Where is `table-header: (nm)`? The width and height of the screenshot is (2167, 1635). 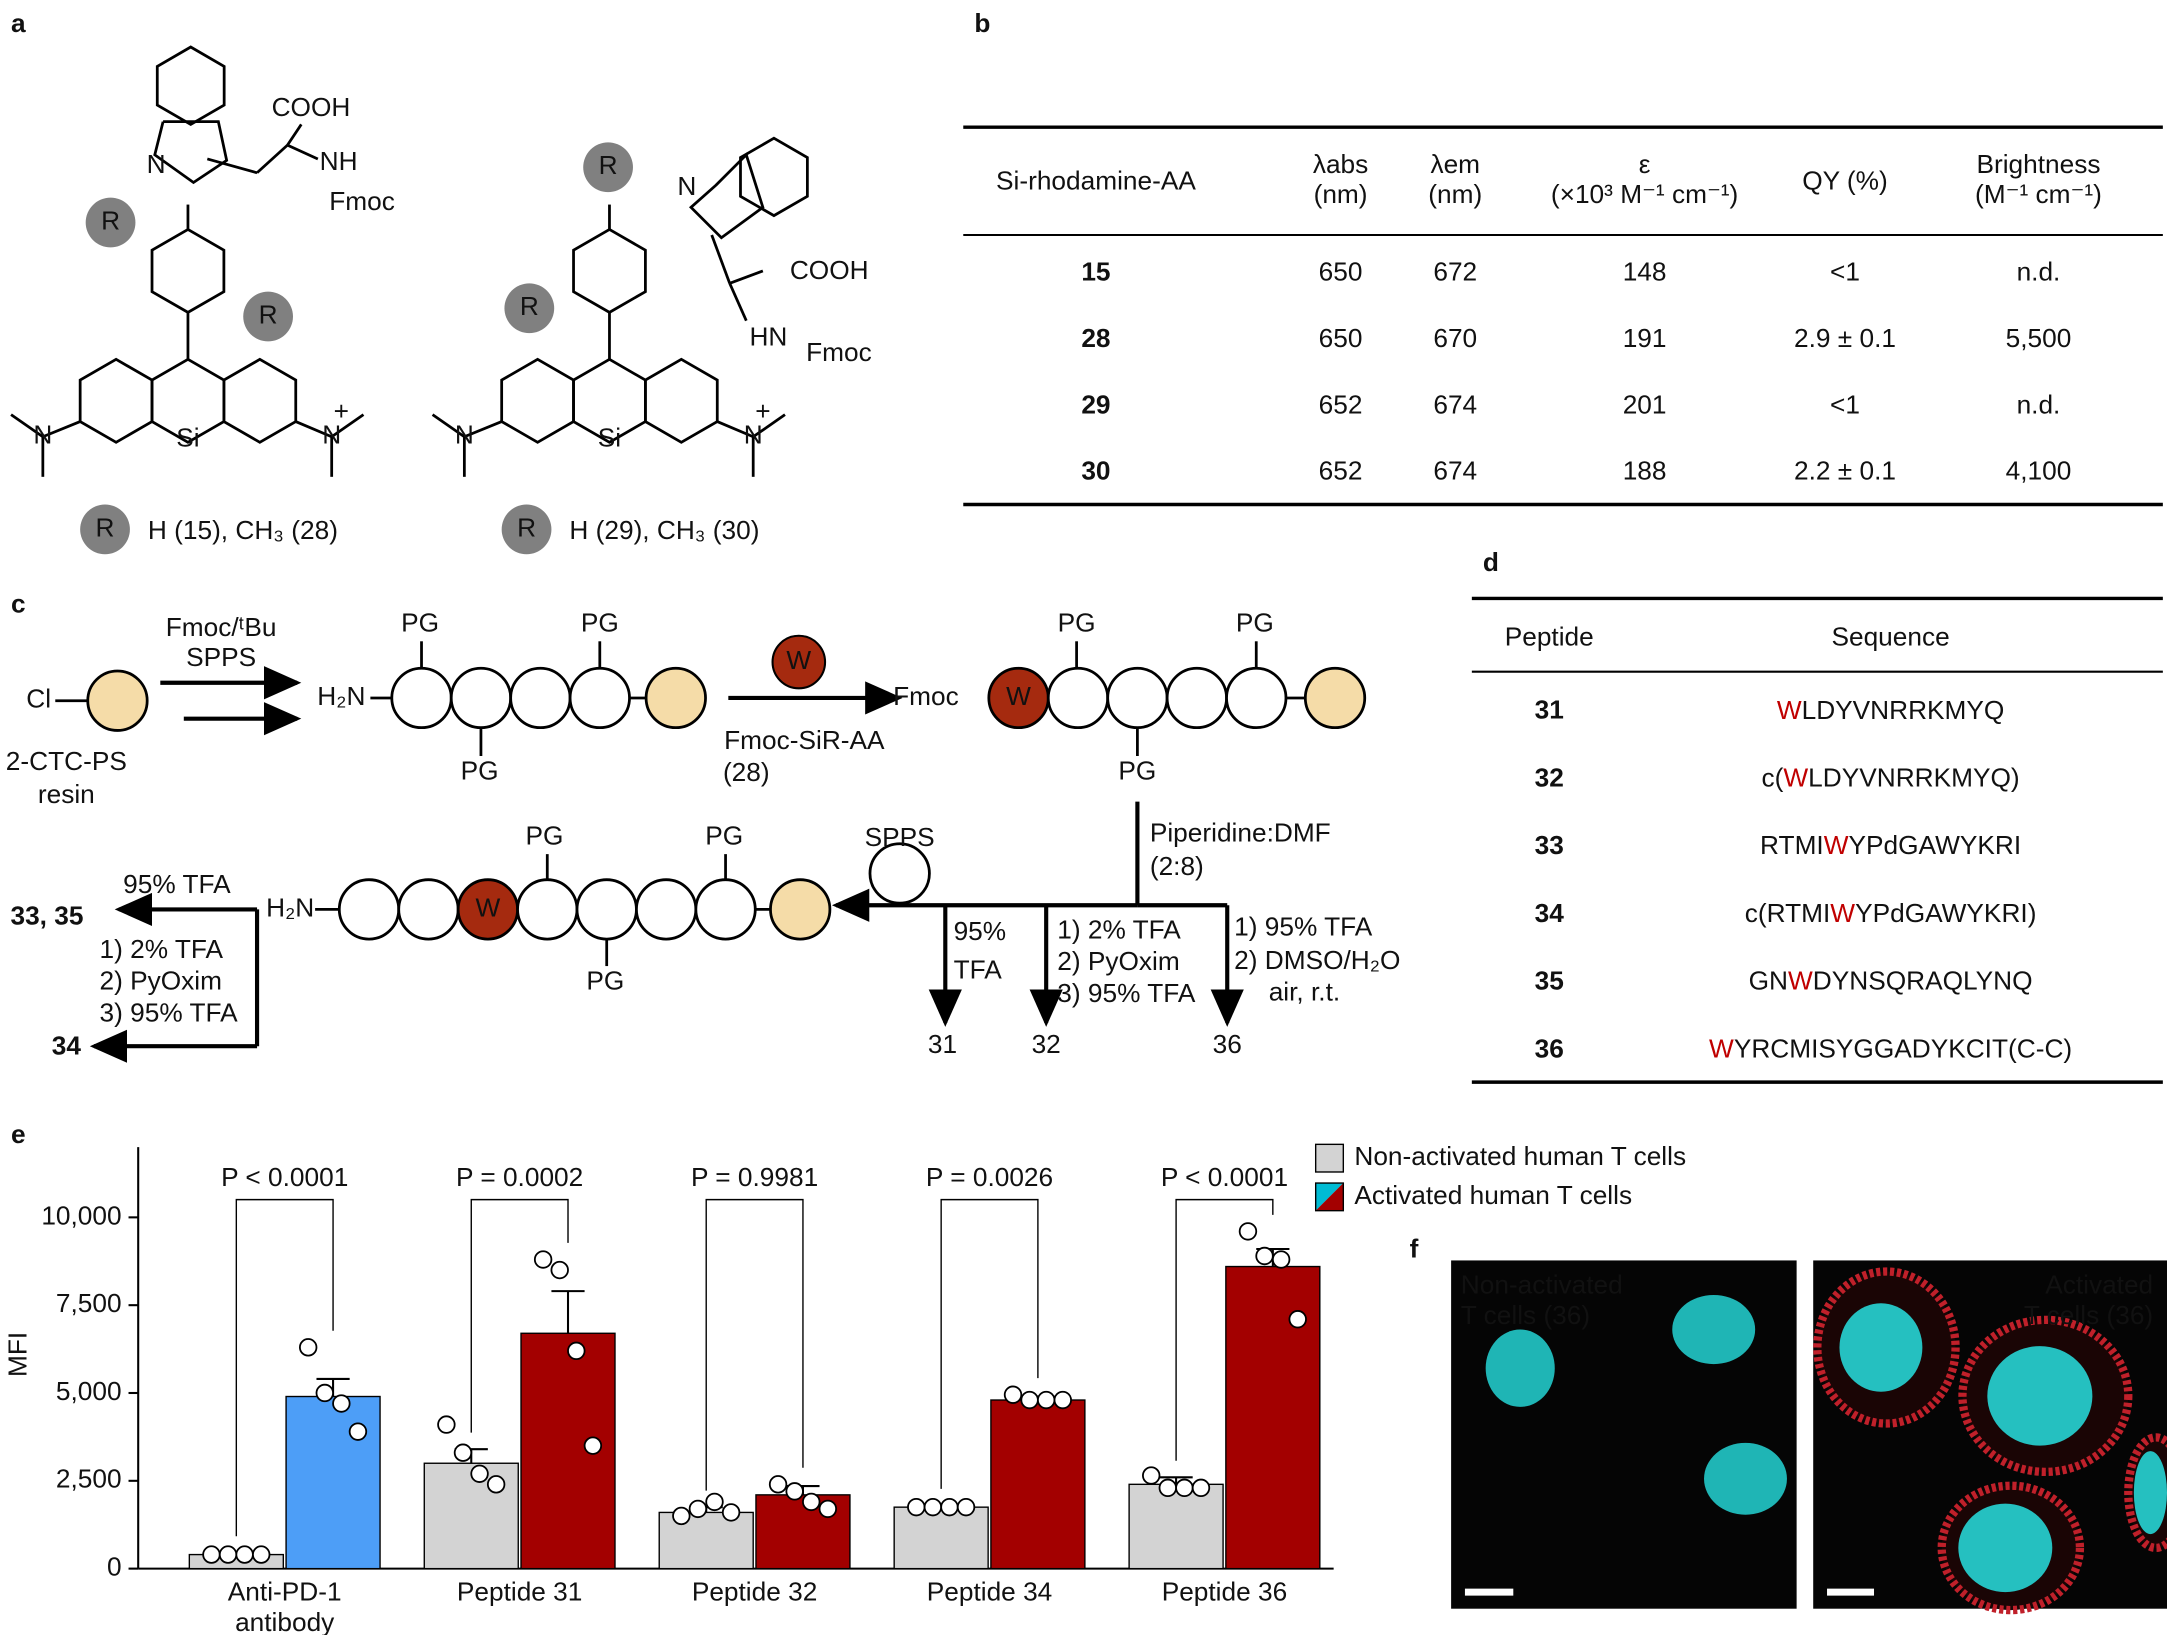
table-header: (nm) is located at coordinates (1455, 194).